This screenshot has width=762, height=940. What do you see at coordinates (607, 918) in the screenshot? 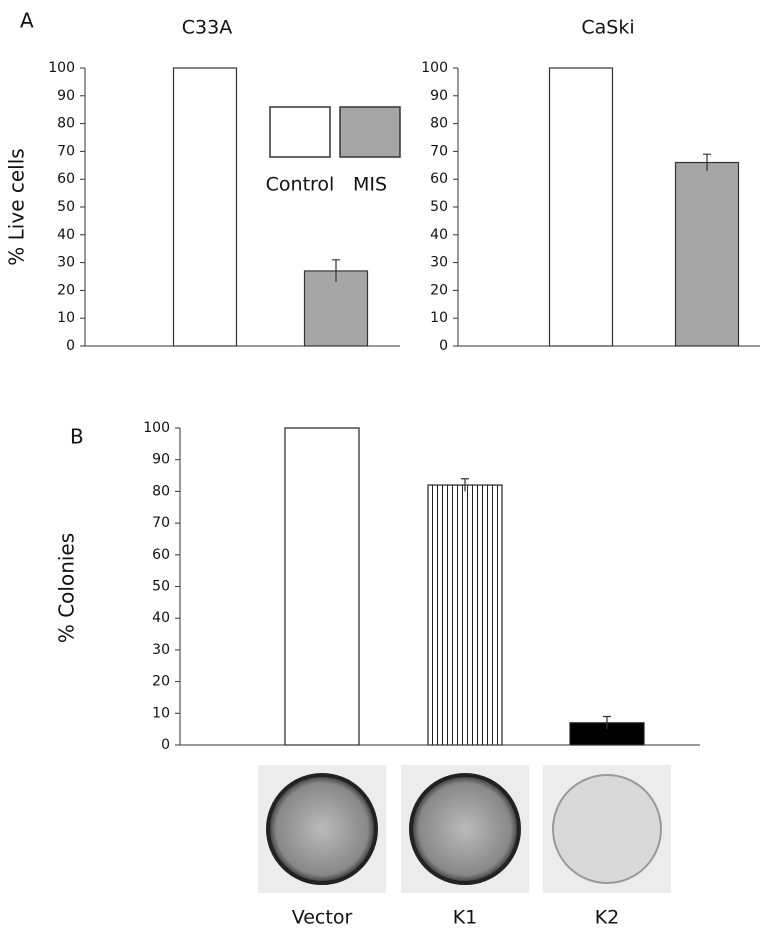
I see `x-tick-label: K2` at bounding box center [607, 918].